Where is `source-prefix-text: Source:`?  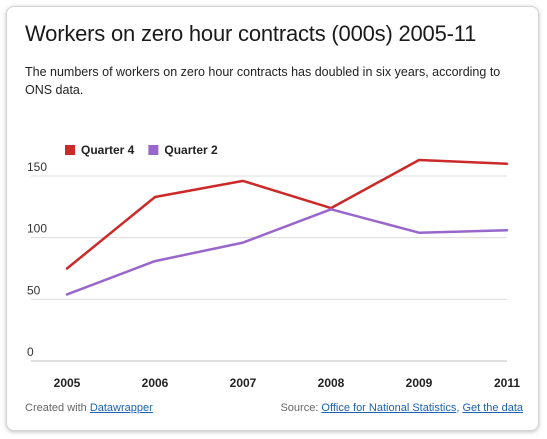 source-prefix-text: Source: is located at coordinates (301, 408).